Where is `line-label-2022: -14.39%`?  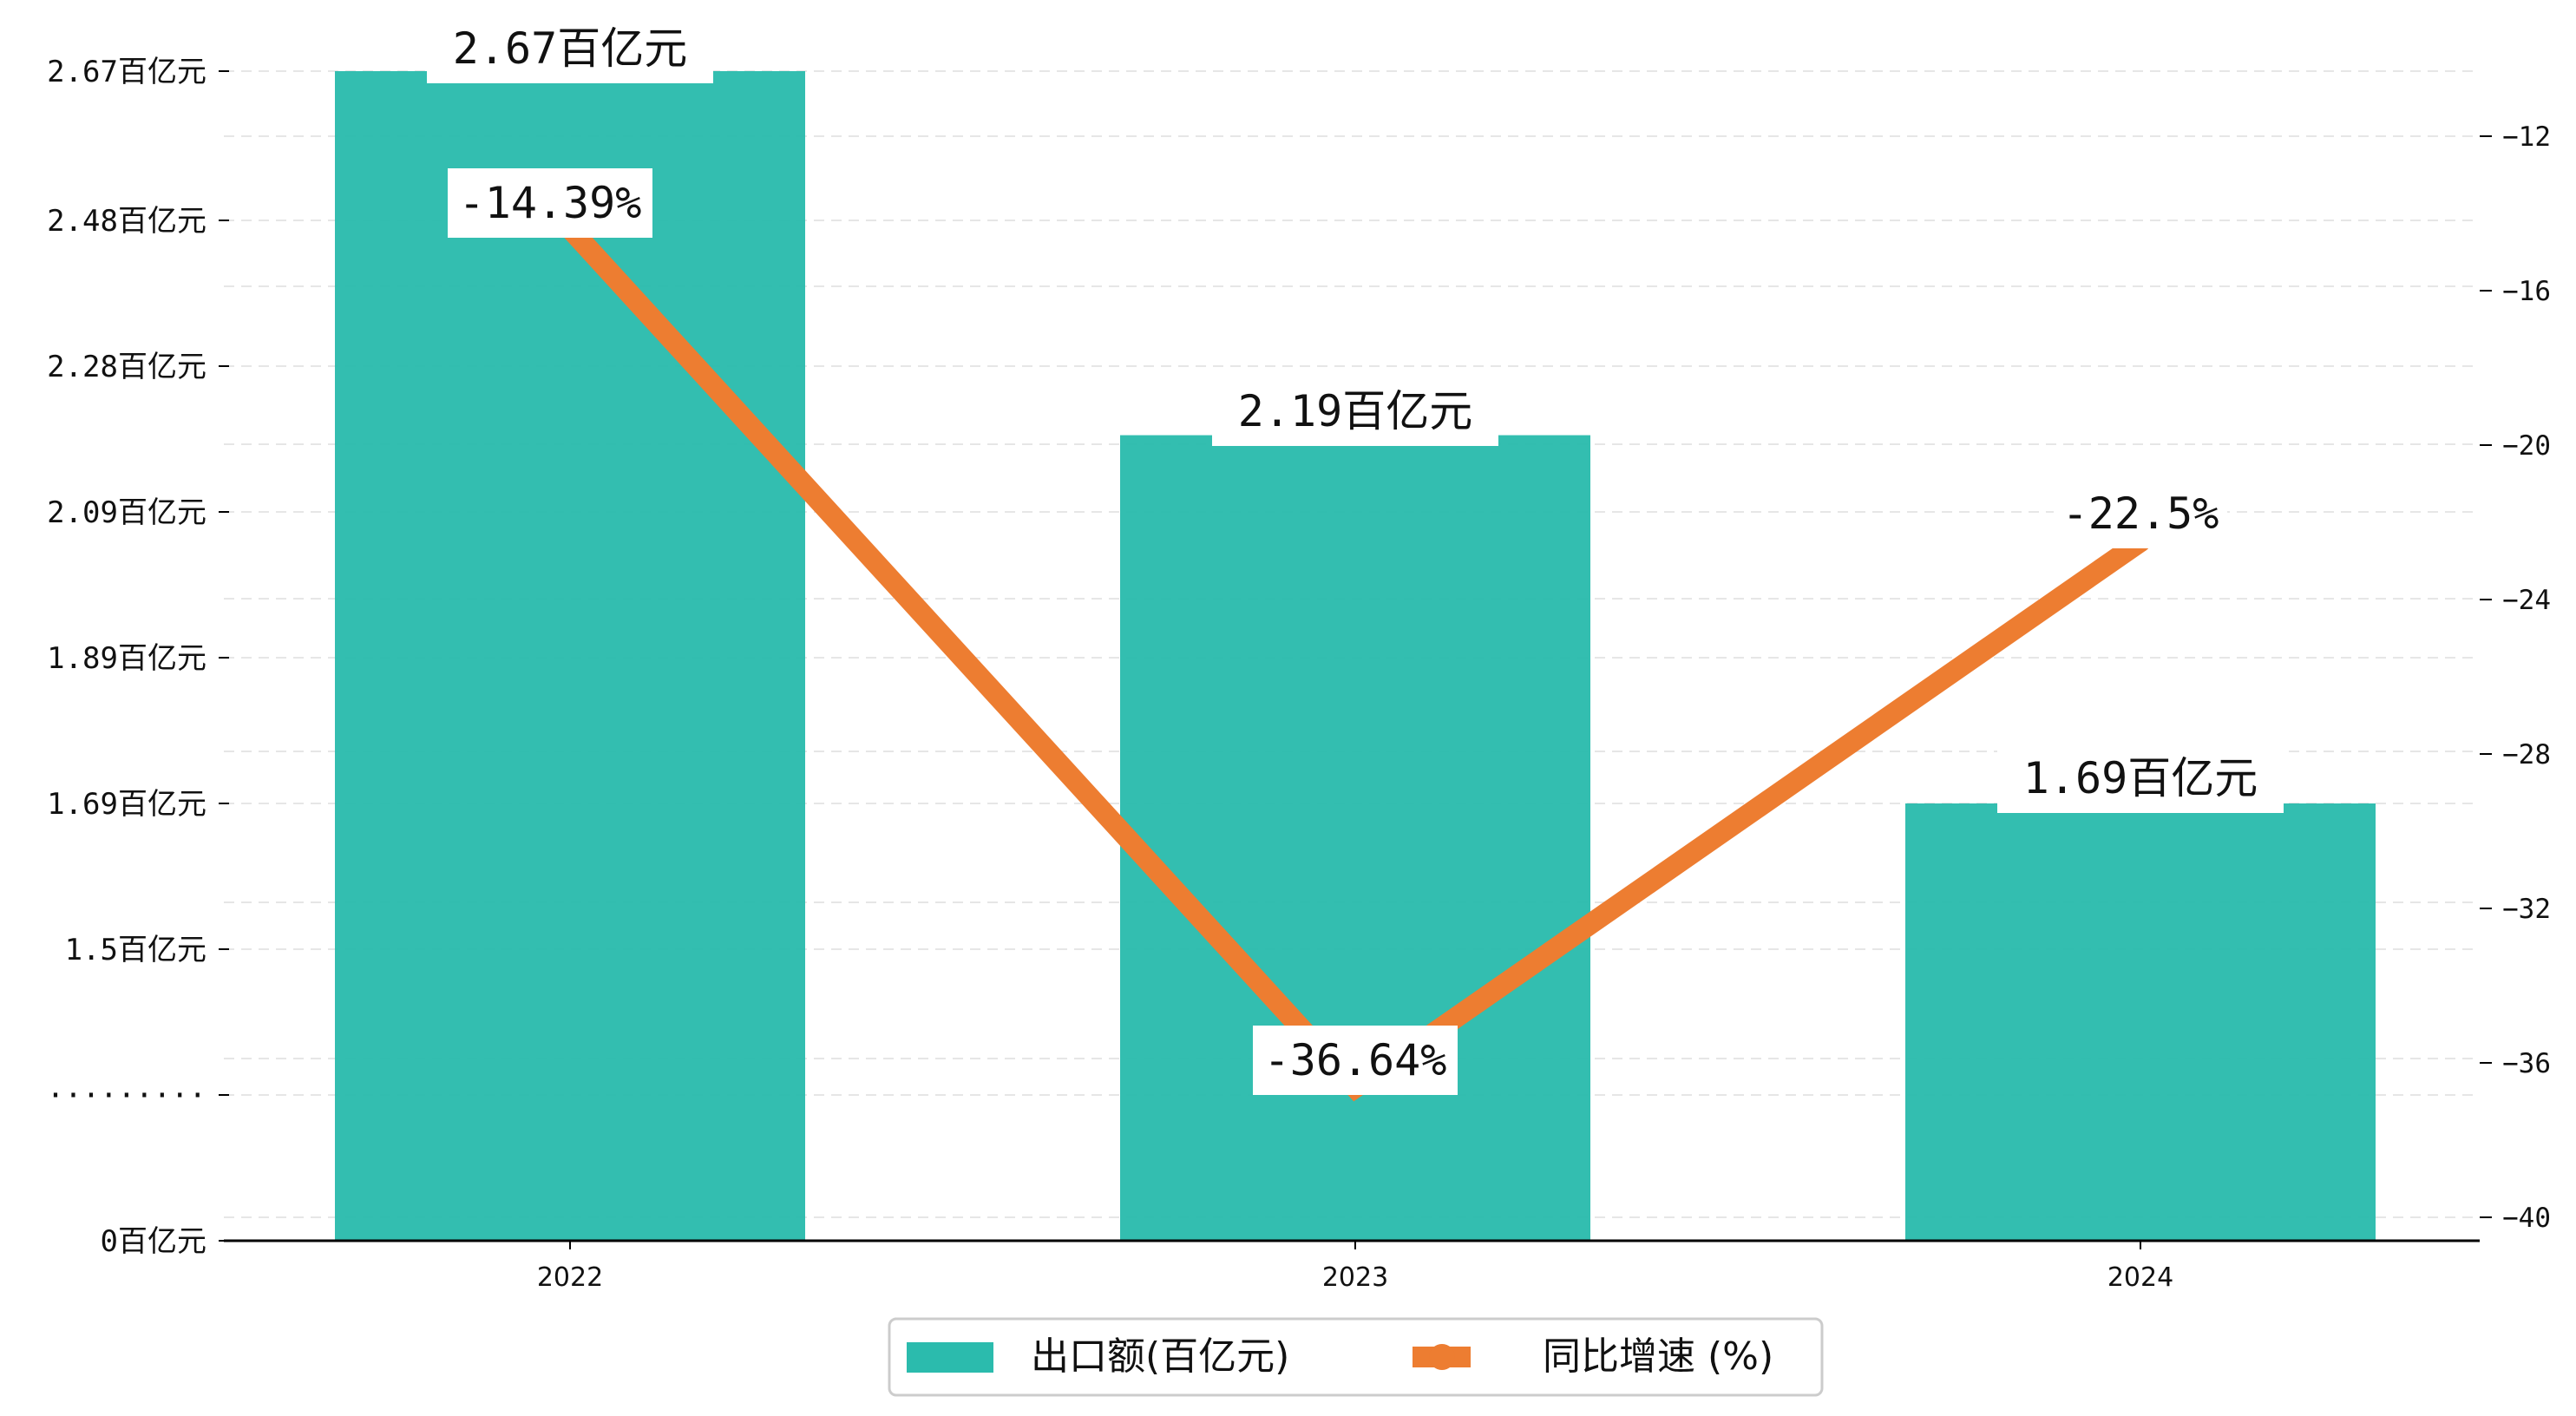
line-label-2022: -14.39% is located at coordinates (550, 203).